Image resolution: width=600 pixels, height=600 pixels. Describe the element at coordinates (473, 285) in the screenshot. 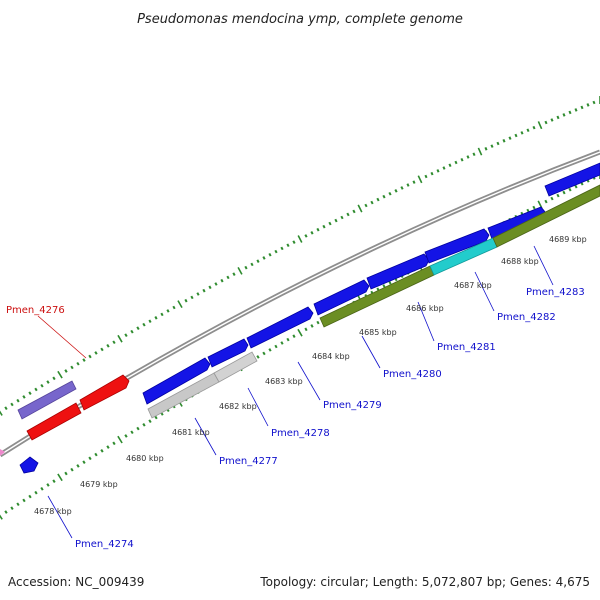

I see `kbp-label: 4687 kbp` at that location.